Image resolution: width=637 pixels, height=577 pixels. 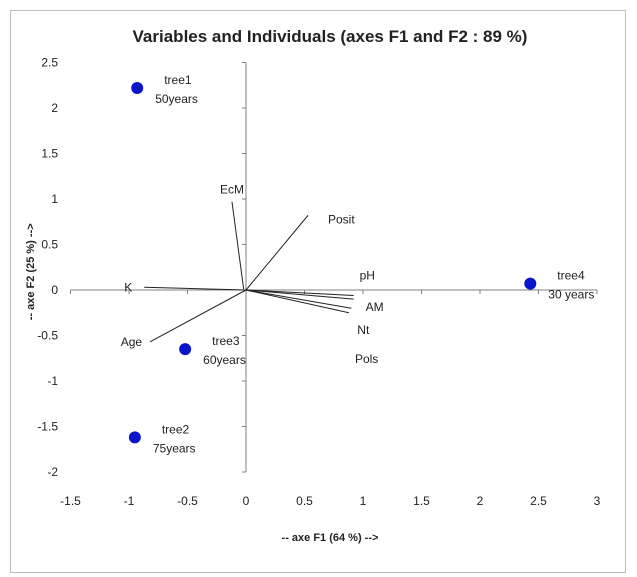 I want to click on variable-vector-k, so click(x=195, y=288).